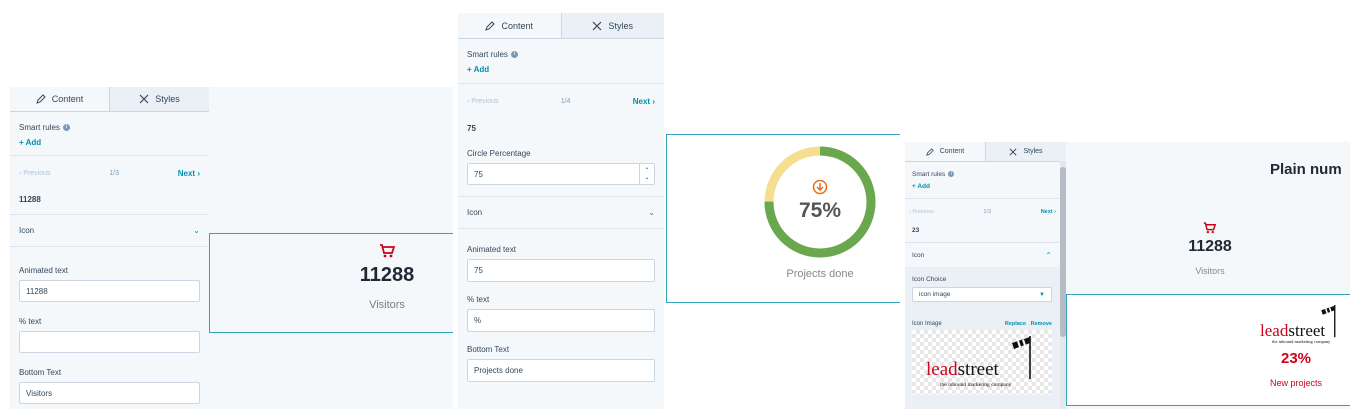 This screenshot has height=416, width=1360. I want to click on download-circle-icon, so click(820, 187).